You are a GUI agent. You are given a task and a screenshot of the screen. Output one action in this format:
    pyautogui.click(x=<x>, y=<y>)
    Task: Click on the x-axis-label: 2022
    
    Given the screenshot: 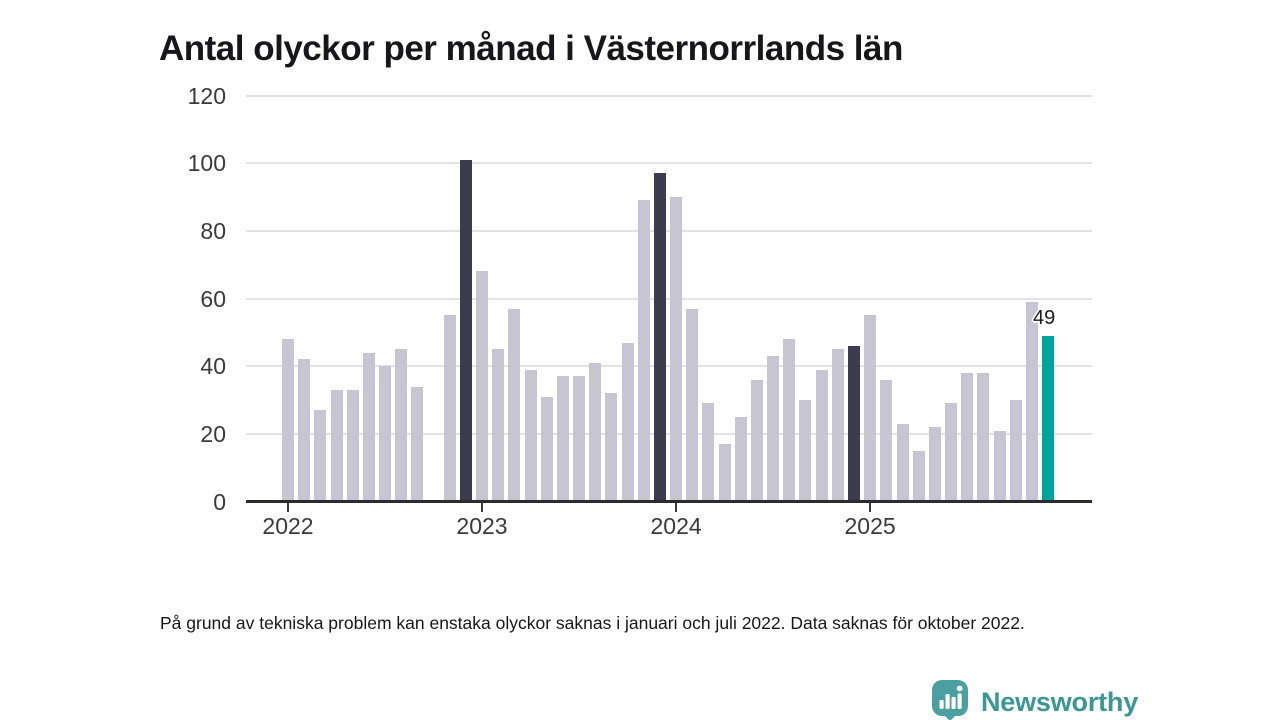 What is the action you would take?
    pyautogui.click(x=288, y=526)
    